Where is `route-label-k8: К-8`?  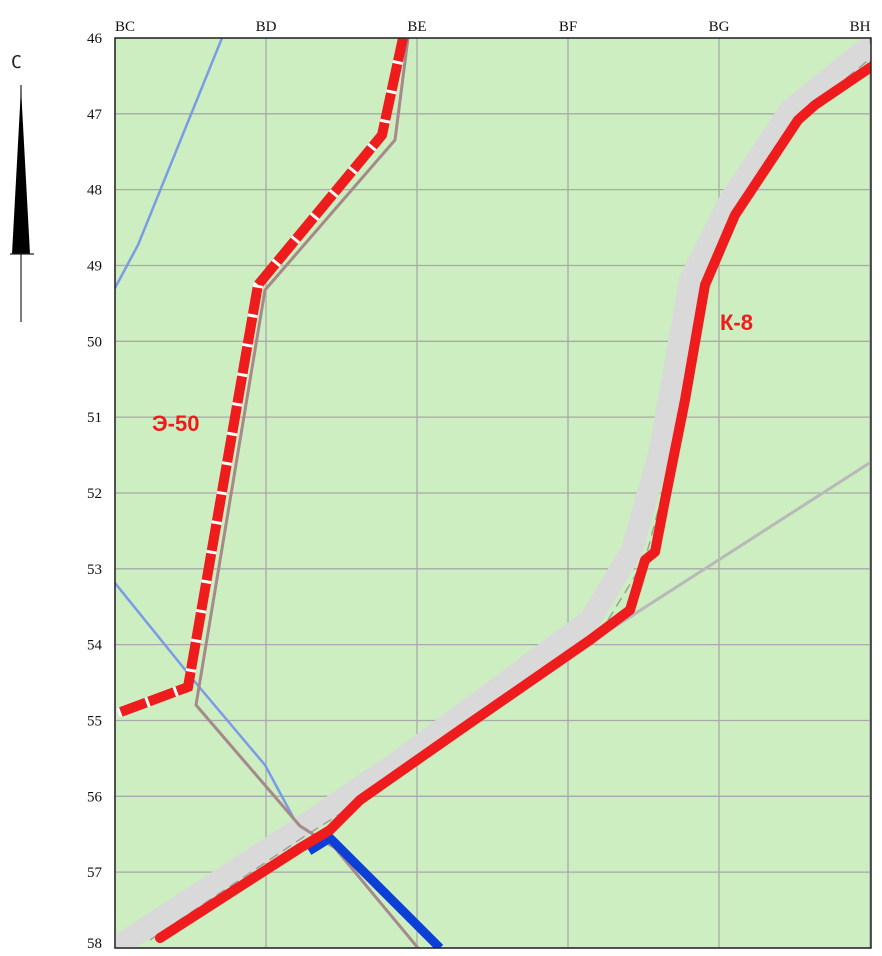 route-label-k8: К-8 is located at coordinates (736, 322).